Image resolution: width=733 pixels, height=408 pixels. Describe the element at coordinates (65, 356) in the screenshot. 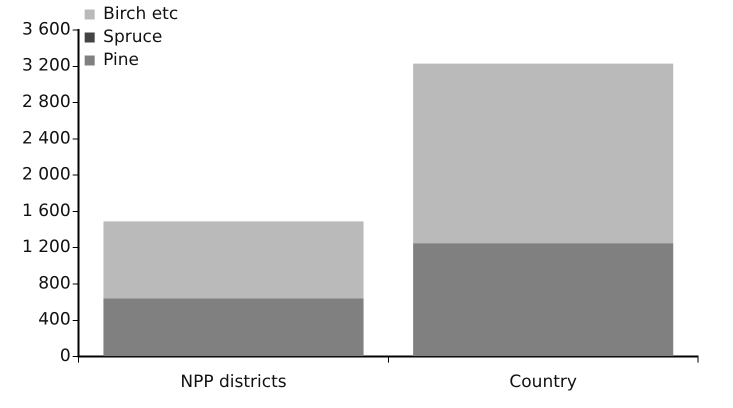

I see `y-tick-label: 0` at that location.